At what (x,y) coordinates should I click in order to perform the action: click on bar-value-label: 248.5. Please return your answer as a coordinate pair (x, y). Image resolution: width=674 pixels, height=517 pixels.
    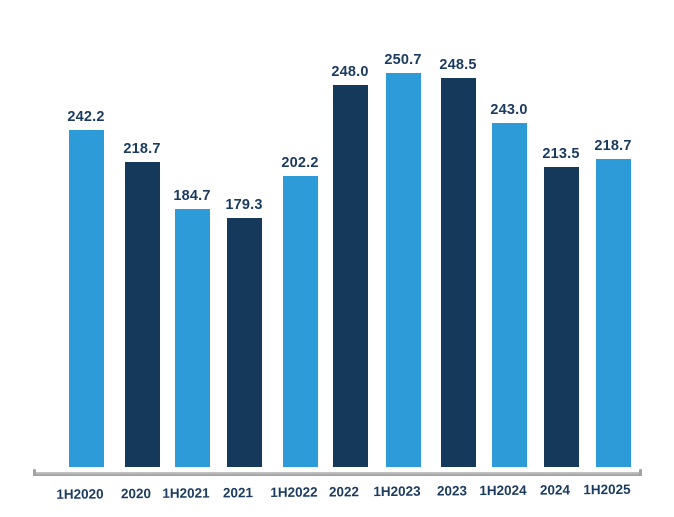
    Looking at the image, I should click on (458, 65).